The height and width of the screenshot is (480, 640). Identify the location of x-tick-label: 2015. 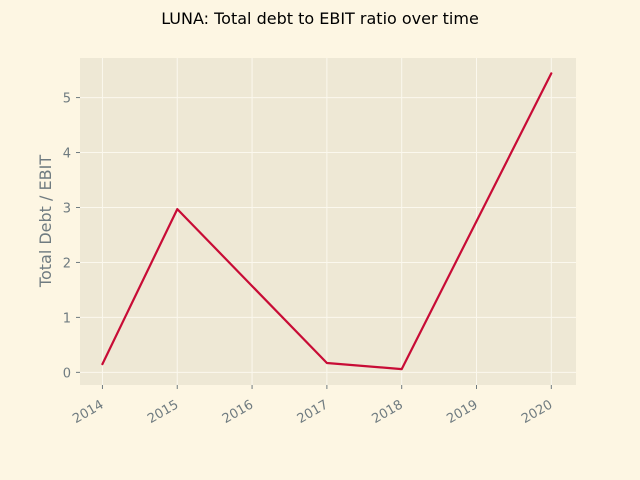
(163, 412).